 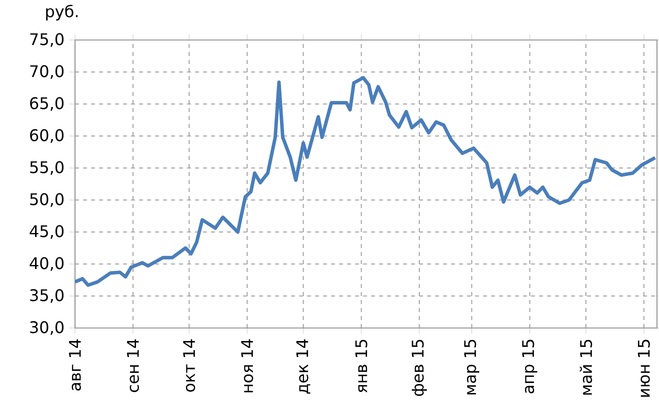 I want to click on y-tick-label: 35,0, so click(x=47, y=296).